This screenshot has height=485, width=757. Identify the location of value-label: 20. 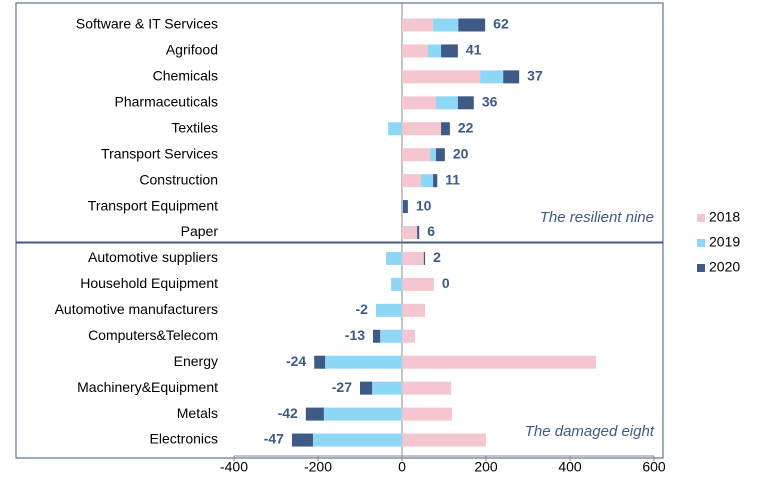
(461, 153).